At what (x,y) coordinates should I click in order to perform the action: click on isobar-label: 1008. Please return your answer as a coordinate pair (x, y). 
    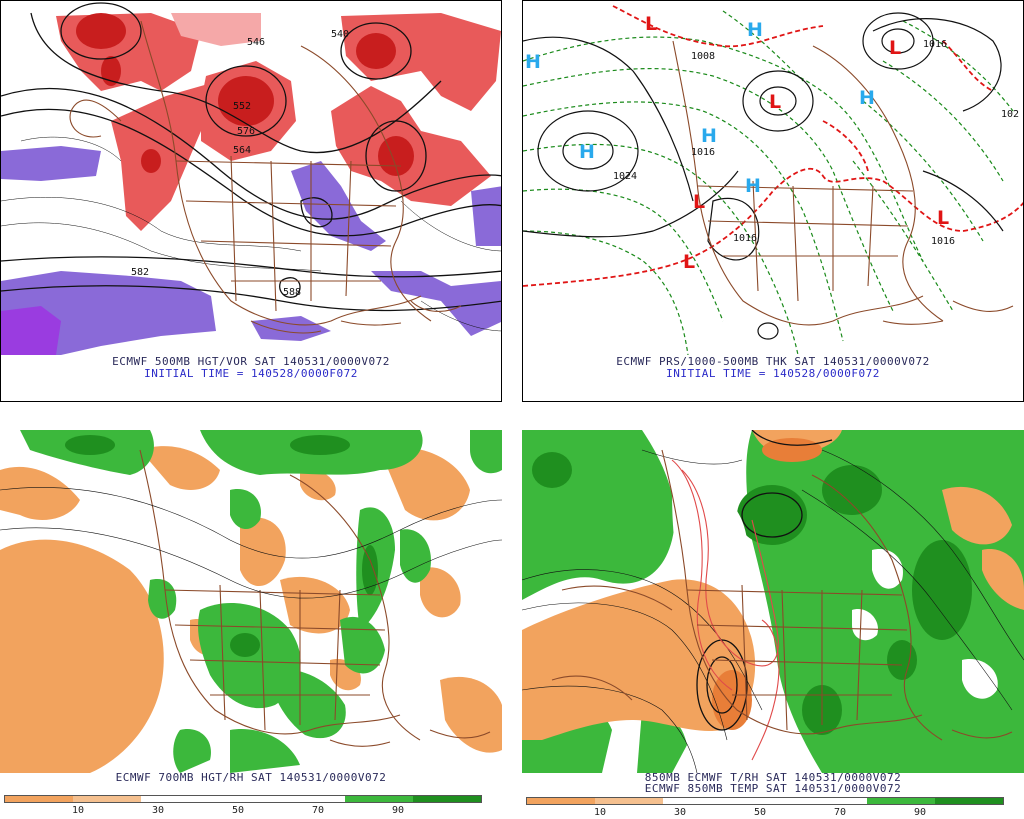
    Looking at the image, I should click on (703, 56).